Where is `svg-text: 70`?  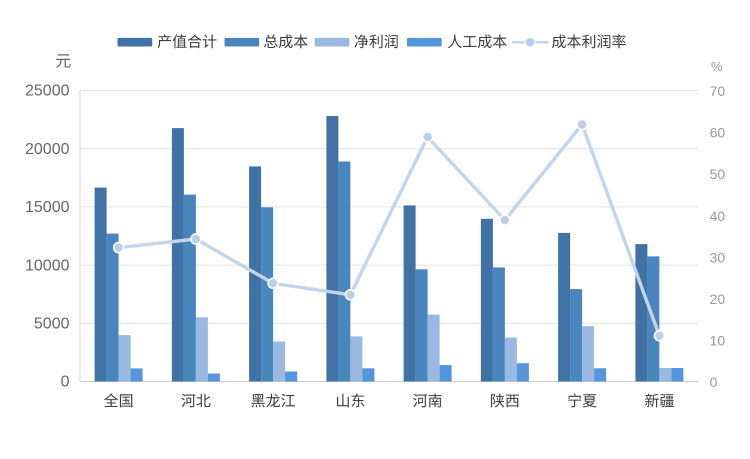 svg-text: 70 is located at coordinates (718, 91).